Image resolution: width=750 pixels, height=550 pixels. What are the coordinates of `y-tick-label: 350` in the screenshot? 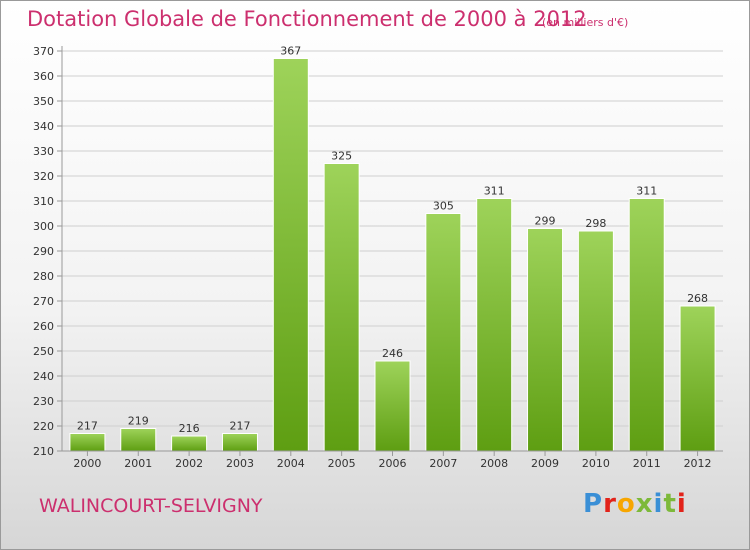 It's located at (43, 101).